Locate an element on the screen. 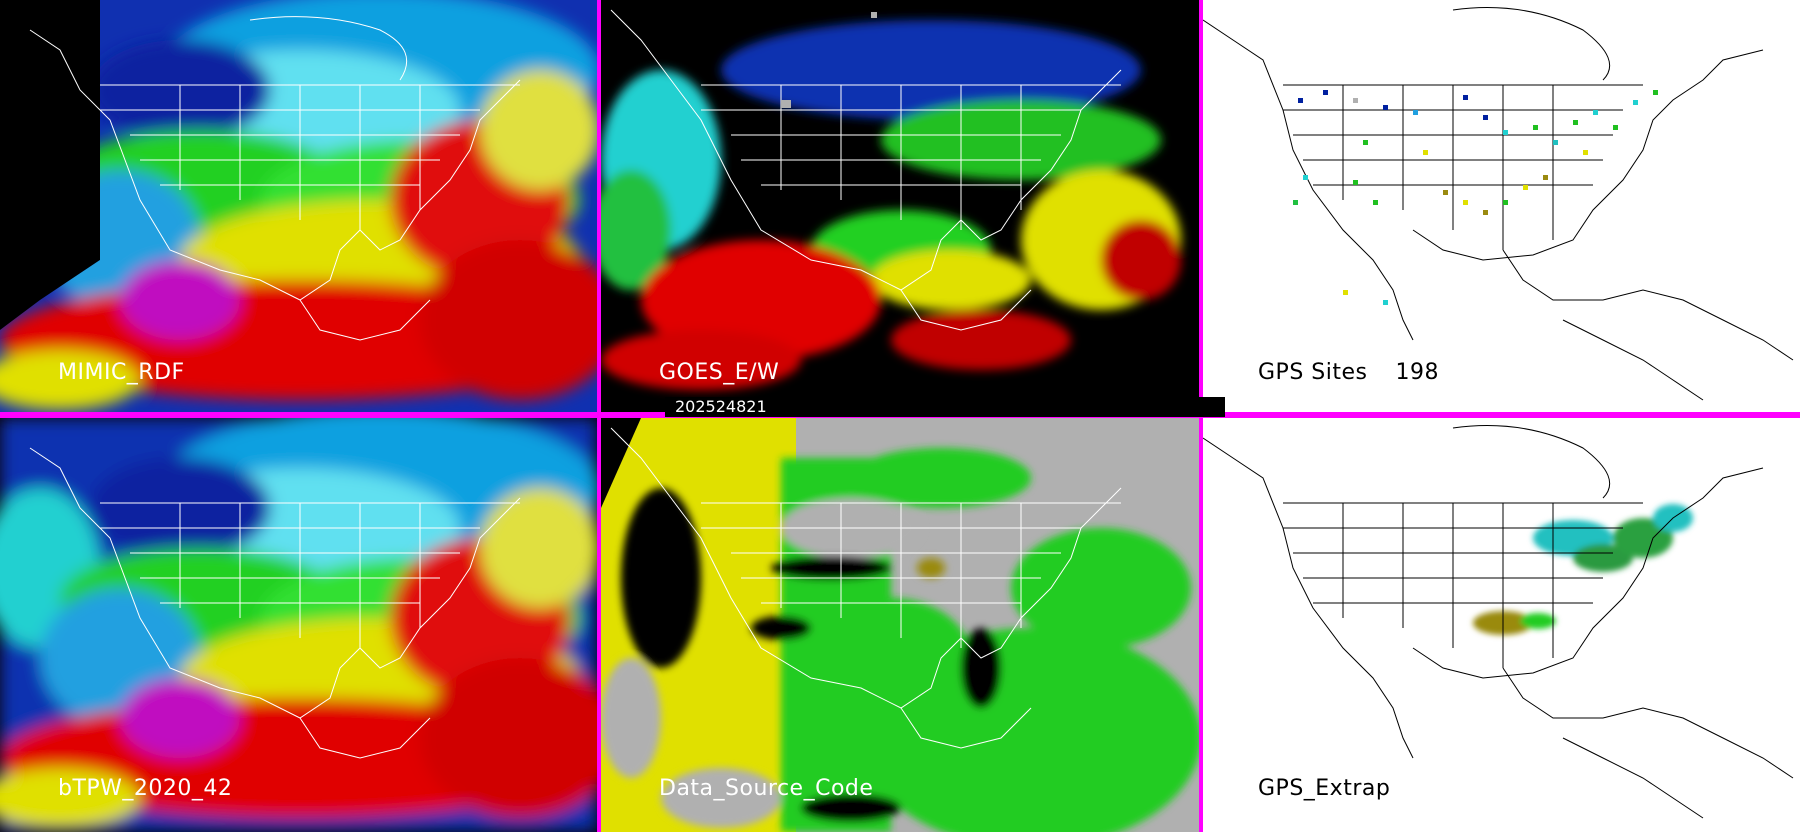  gps-sites-count: 198 is located at coordinates (1417, 372).